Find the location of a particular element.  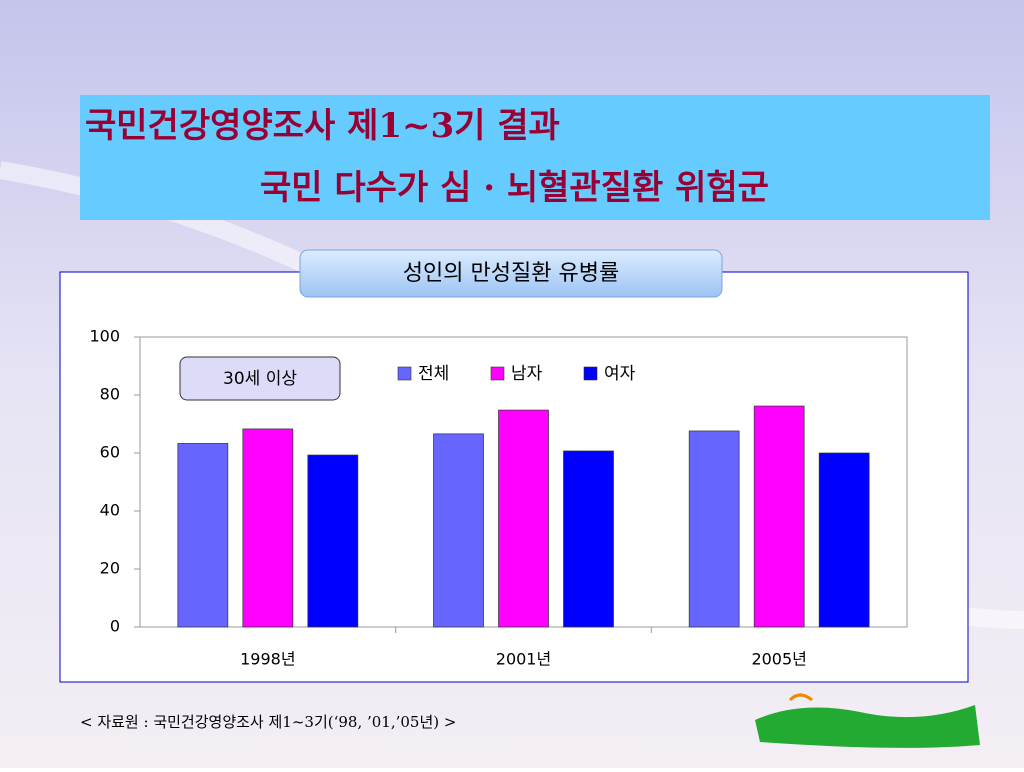

y-tick-label: 80 is located at coordinates (110, 394).